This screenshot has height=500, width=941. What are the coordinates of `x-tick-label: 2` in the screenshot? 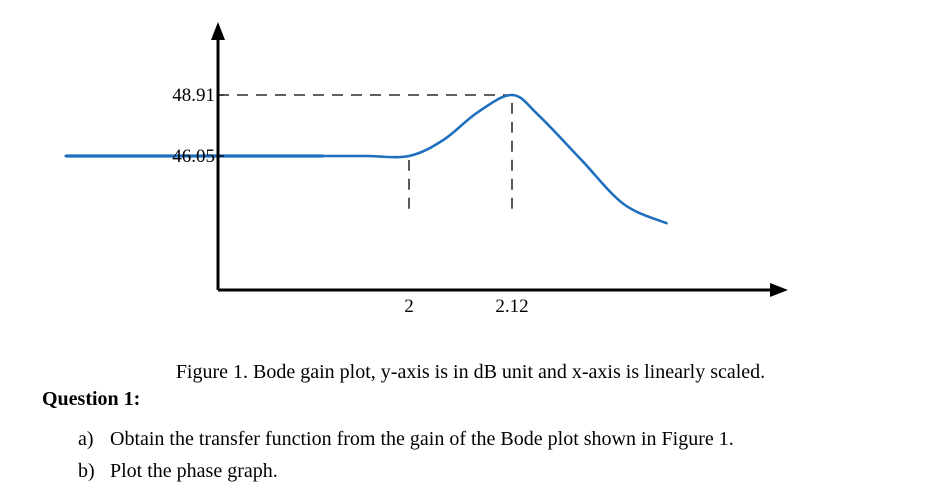 It's located at (409, 306).